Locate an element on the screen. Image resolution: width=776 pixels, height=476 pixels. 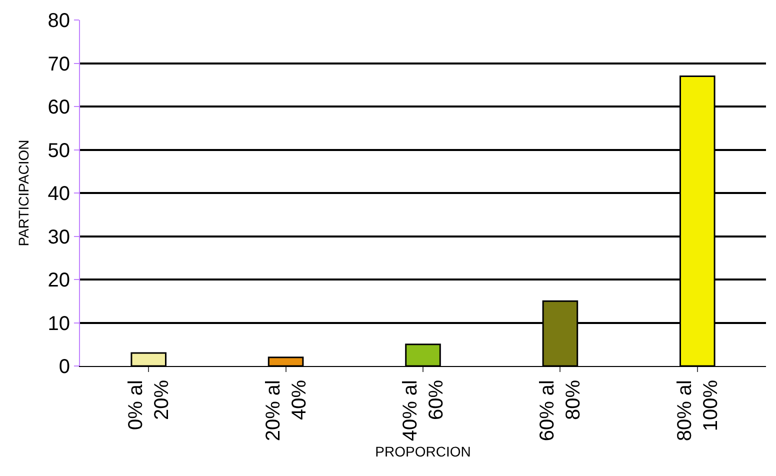
y-tick-label: 70 is located at coordinates (59, 64).